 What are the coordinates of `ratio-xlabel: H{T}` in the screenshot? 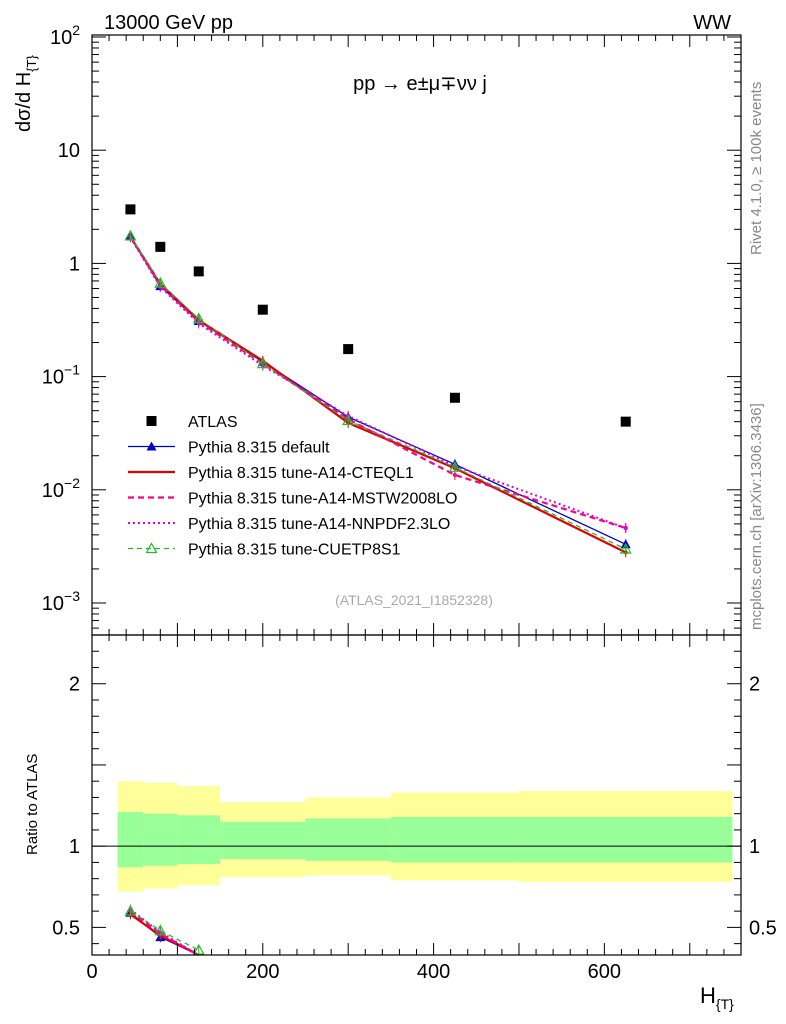 It's located at (717, 997).